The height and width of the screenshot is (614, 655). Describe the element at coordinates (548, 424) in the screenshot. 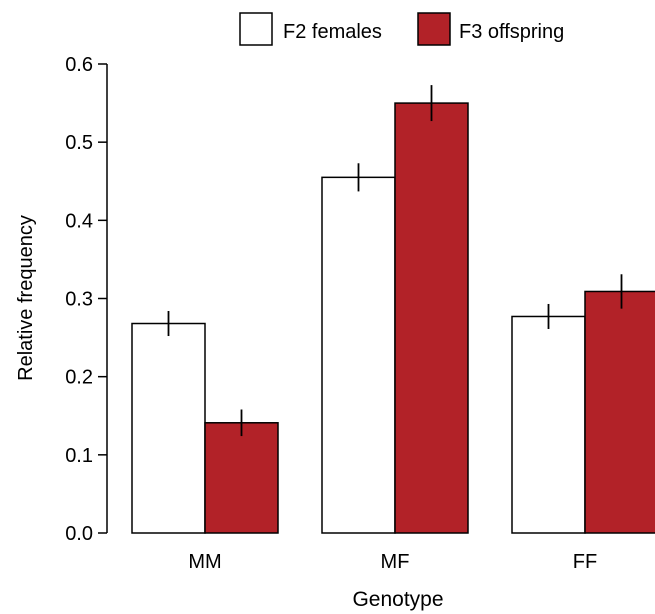

I see `bar-ff-f2-females` at that location.